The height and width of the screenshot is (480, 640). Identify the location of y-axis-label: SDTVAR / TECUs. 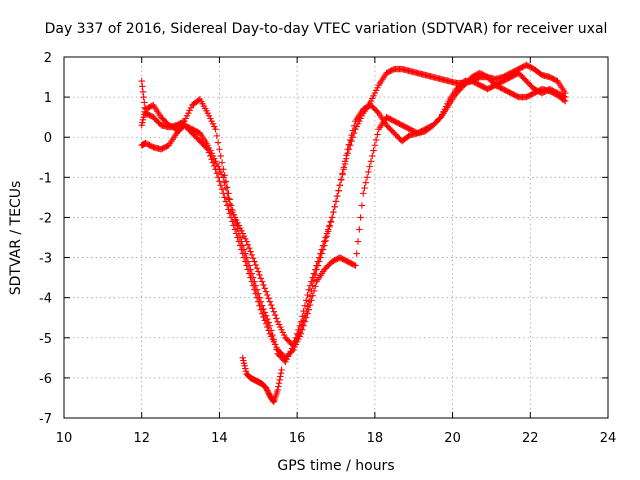
(16, 238).